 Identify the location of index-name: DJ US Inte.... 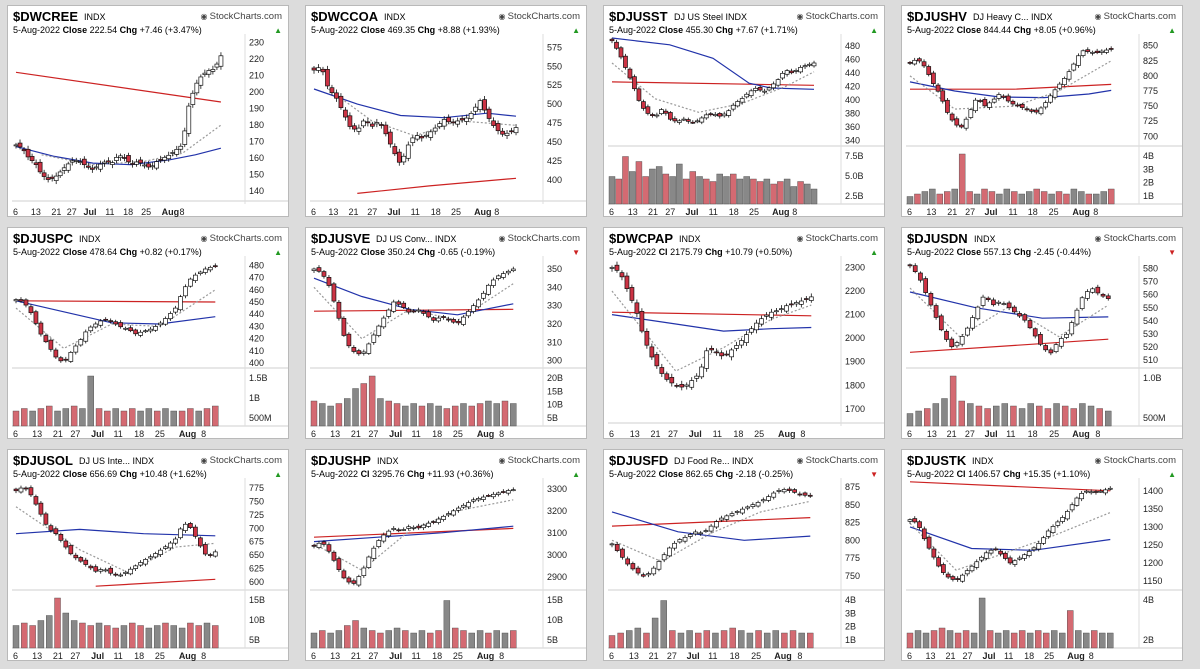
(105, 461).